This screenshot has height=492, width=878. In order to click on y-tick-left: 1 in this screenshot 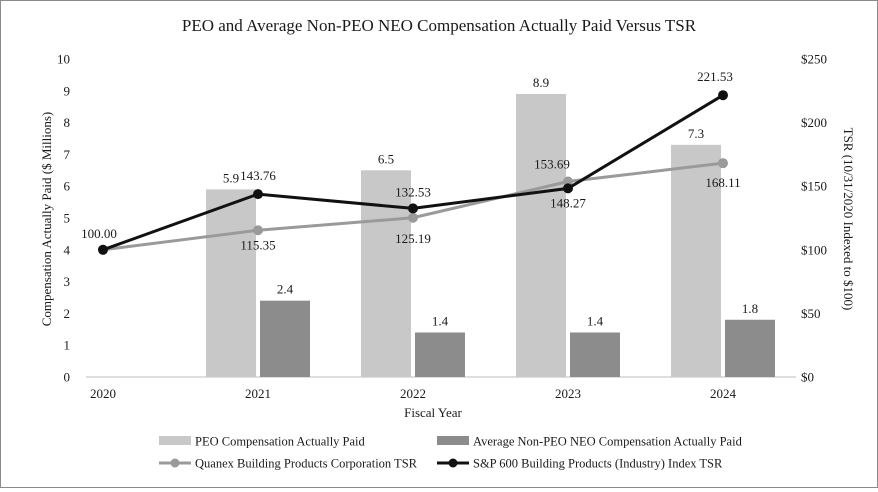, I will do `click(67, 345)`.